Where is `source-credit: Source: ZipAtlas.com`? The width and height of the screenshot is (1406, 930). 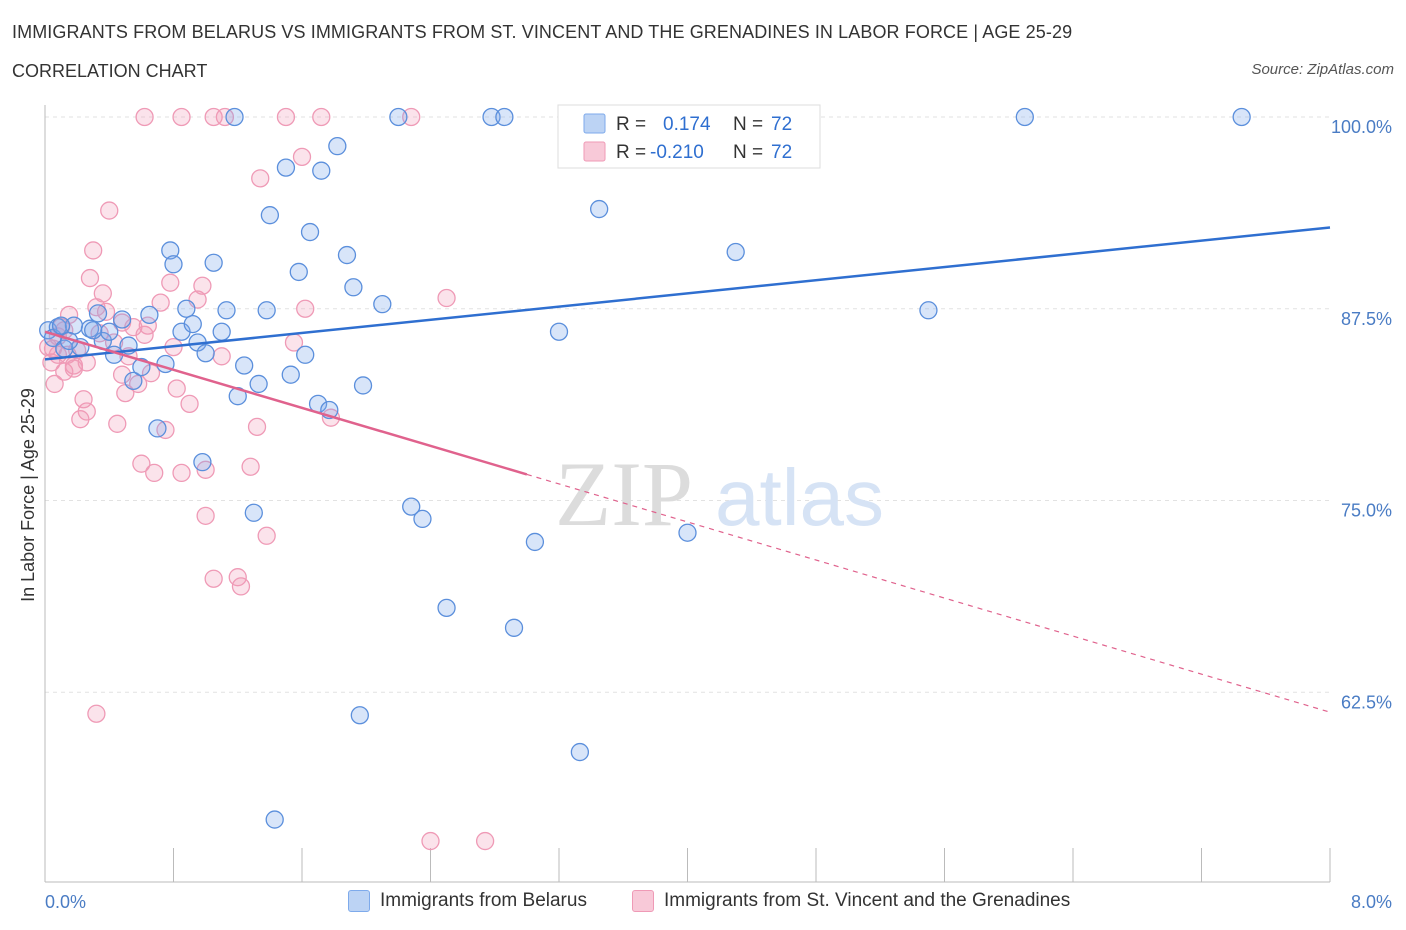 source-credit: Source: ZipAtlas.com is located at coordinates (1322, 69).